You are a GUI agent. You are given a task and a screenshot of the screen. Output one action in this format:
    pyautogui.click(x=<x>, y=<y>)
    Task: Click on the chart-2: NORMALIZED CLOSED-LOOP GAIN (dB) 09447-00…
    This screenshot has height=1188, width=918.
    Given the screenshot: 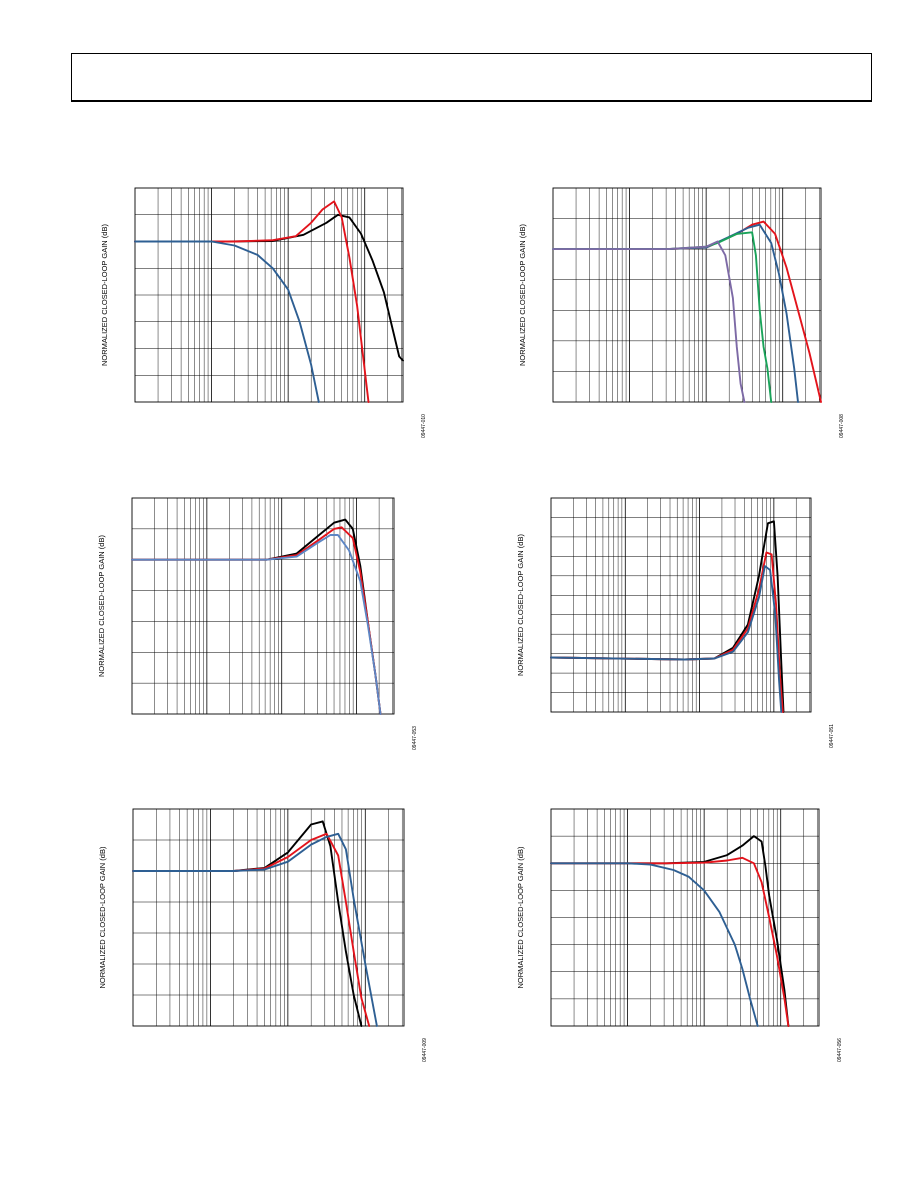 What is the action you would take?
    pyautogui.click(x=681, y=312)
    